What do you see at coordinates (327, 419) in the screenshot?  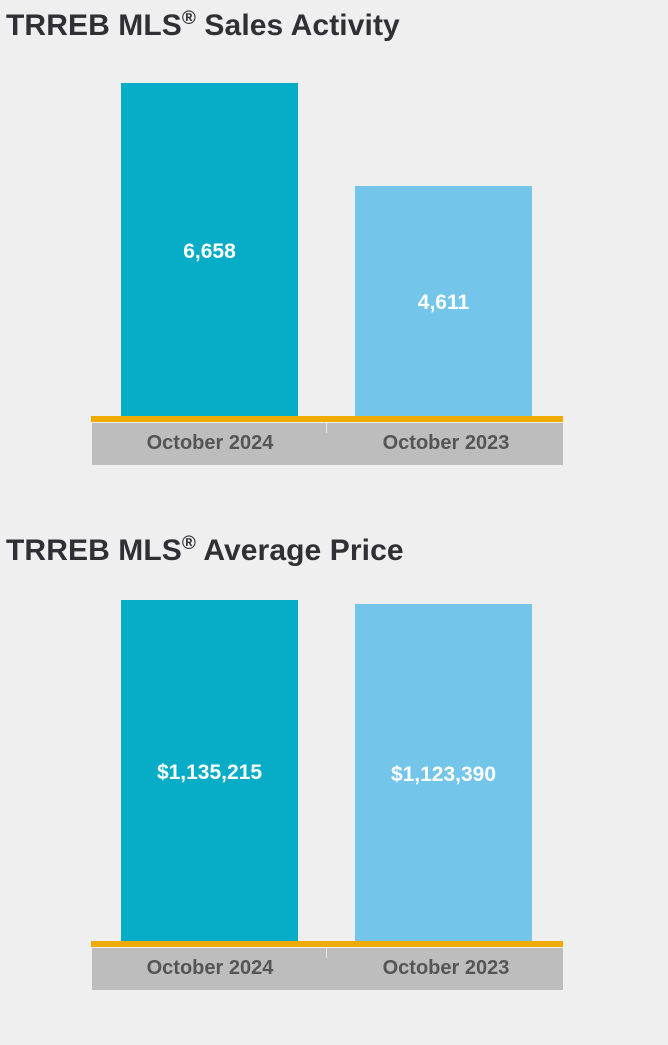 I see `sales-activity-baseline` at bounding box center [327, 419].